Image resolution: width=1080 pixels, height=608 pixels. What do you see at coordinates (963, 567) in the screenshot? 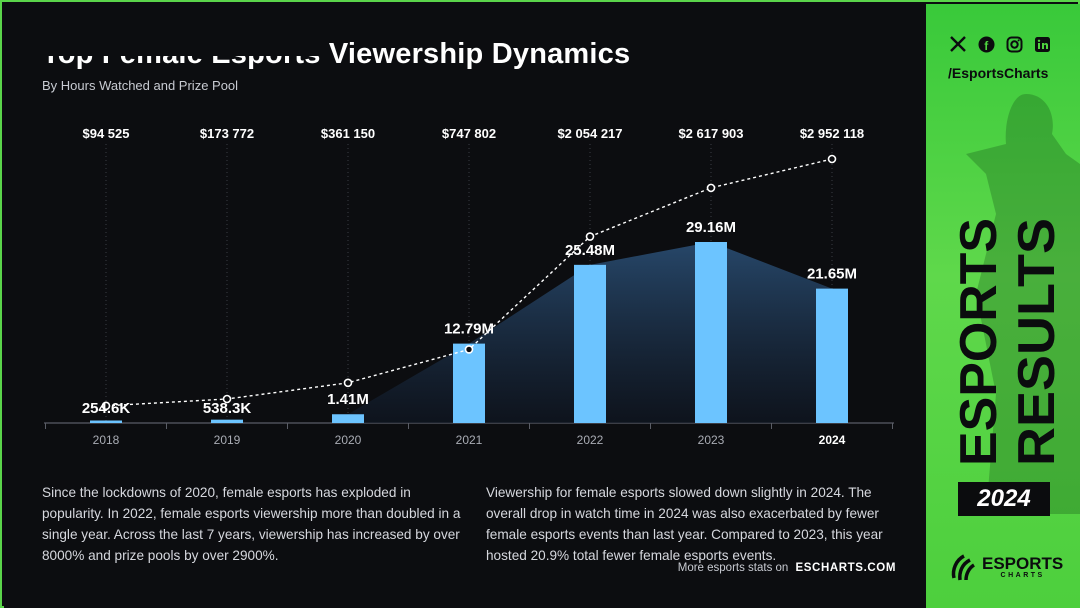
I see `brand-mark-icon` at bounding box center [963, 567].